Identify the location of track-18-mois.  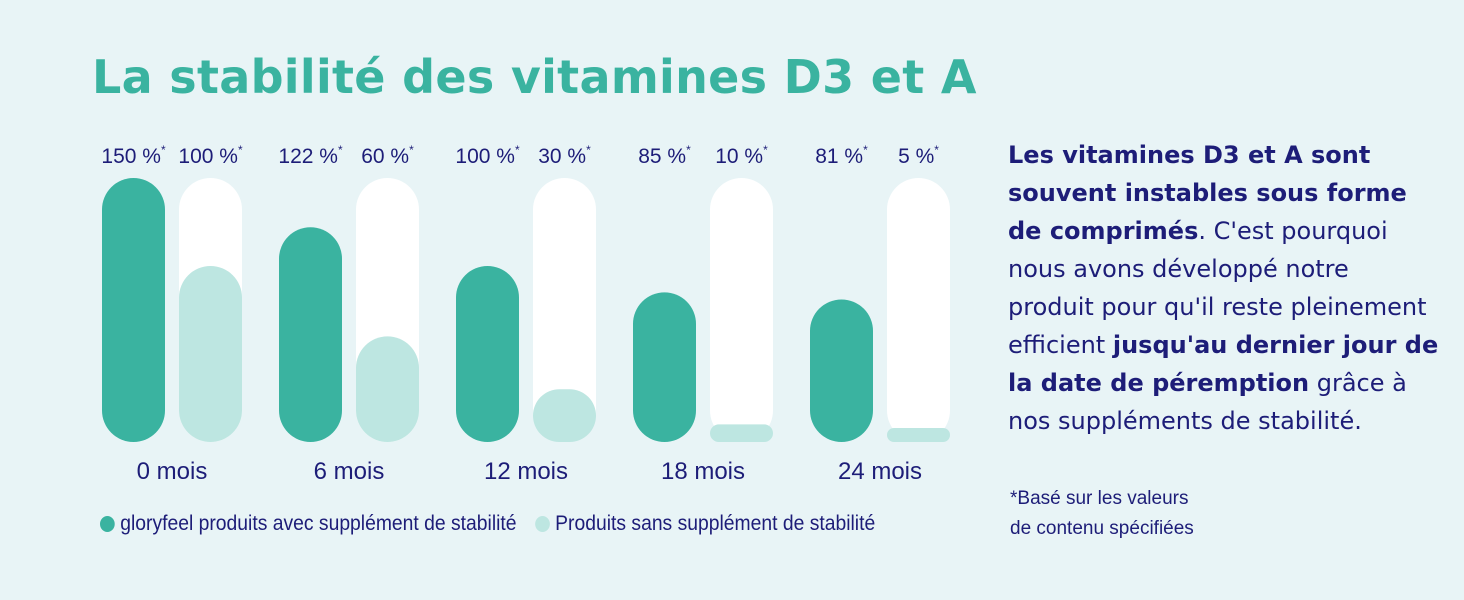
(741, 310).